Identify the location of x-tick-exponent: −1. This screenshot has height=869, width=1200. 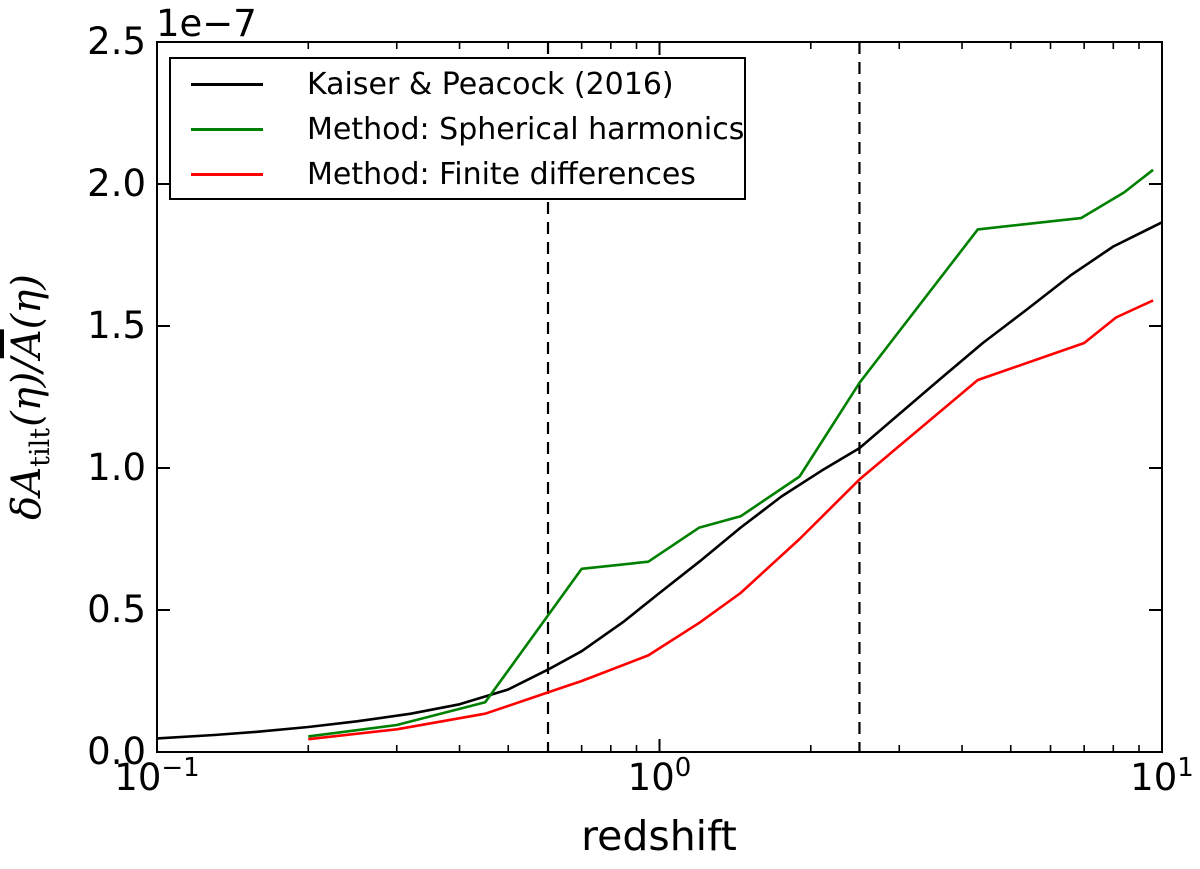
(180, 768).